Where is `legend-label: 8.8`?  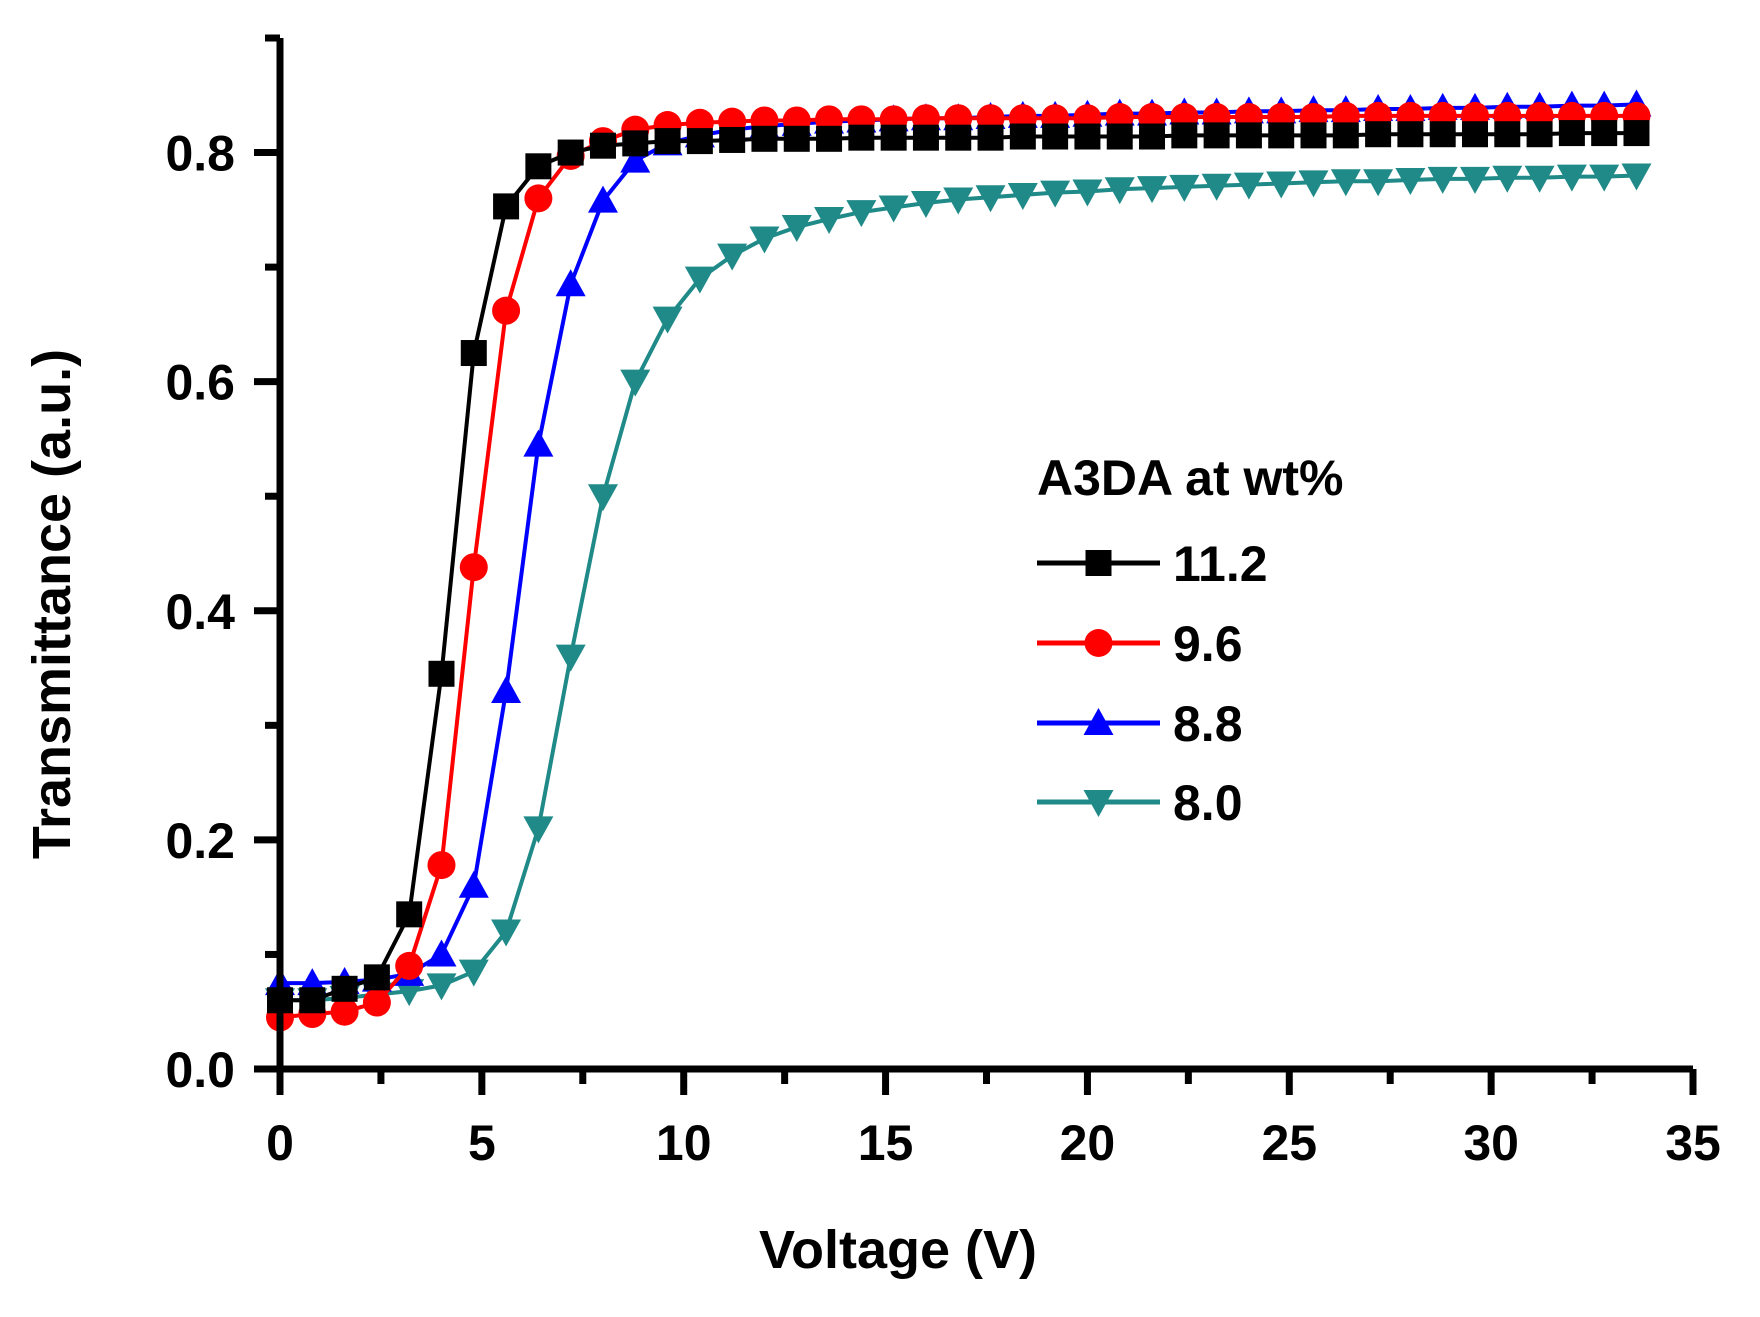
legend-label: 8.8 is located at coordinates (1208, 724).